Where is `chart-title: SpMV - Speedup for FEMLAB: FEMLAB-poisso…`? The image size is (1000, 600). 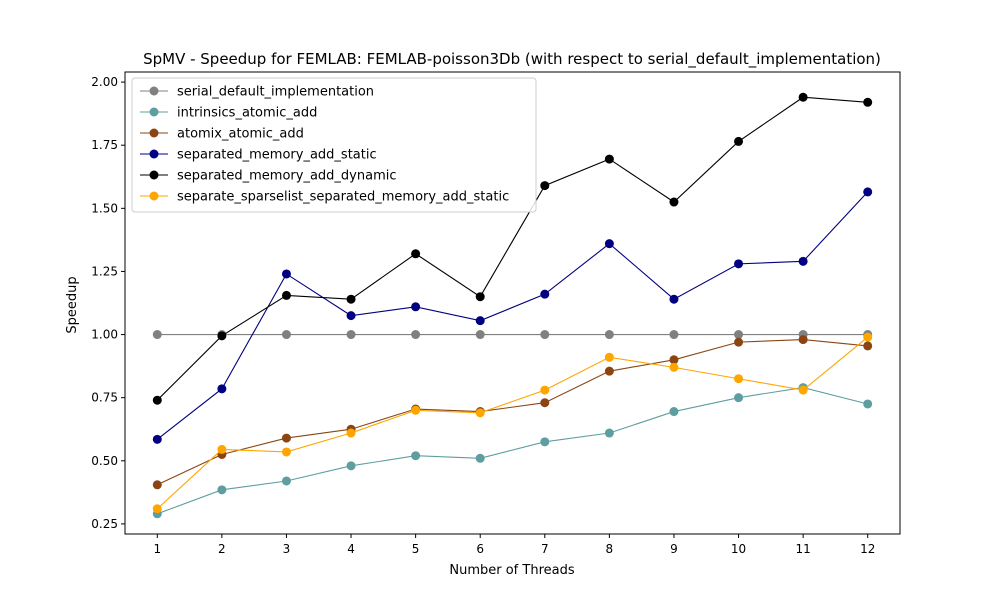
chart-title: SpMV - Speedup for FEMLAB: FEMLAB-poisso… is located at coordinates (512, 59).